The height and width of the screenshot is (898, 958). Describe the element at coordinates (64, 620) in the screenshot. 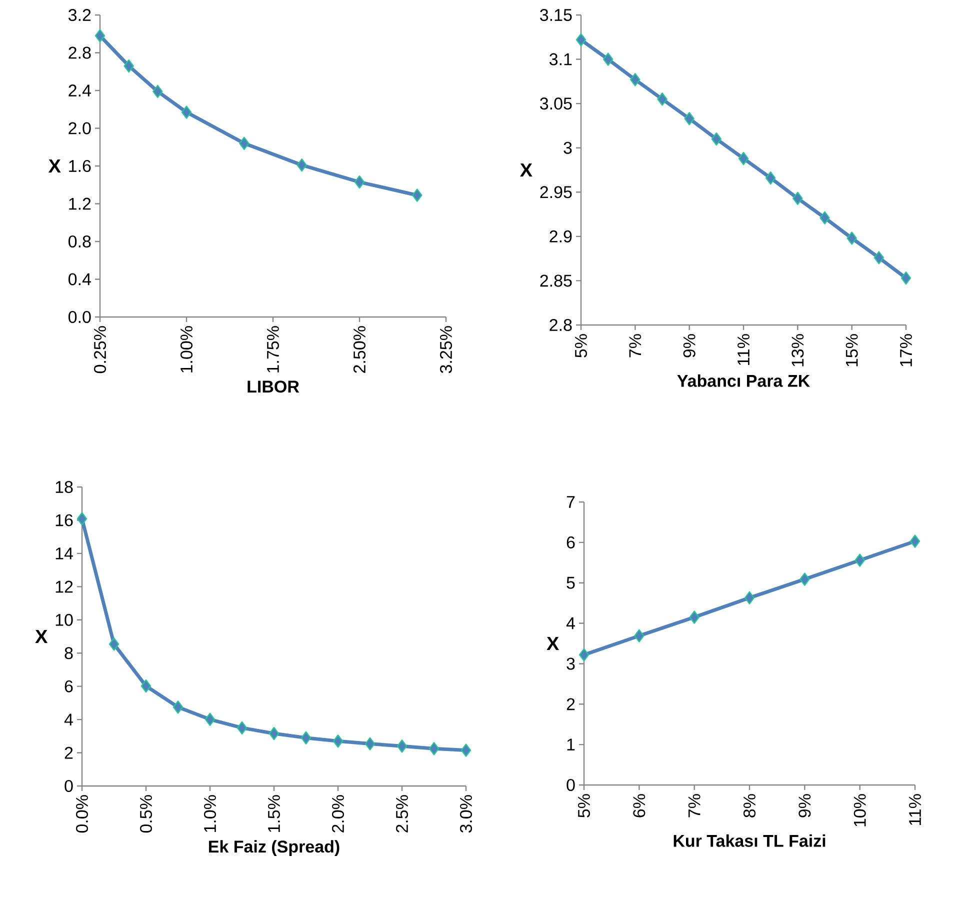

I see `y-tick-label: 10` at that location.